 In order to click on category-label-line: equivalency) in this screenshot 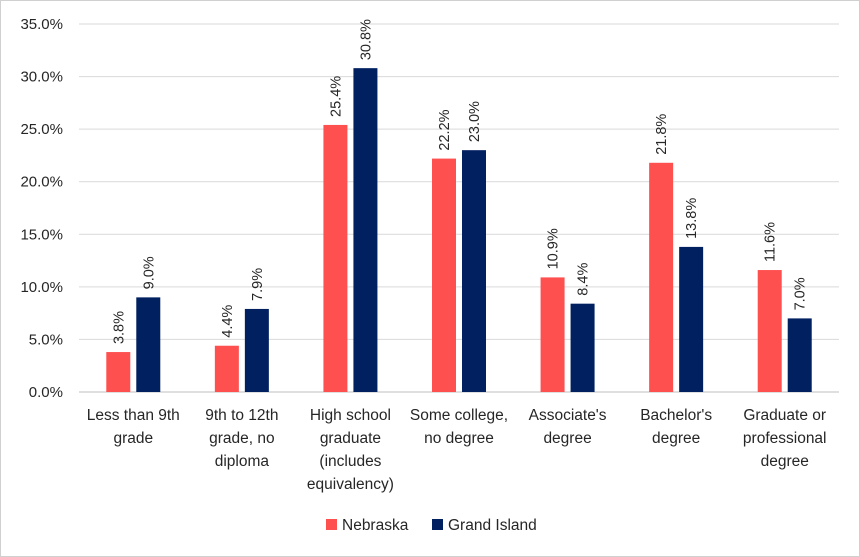, I will do `click(350, 484)`.